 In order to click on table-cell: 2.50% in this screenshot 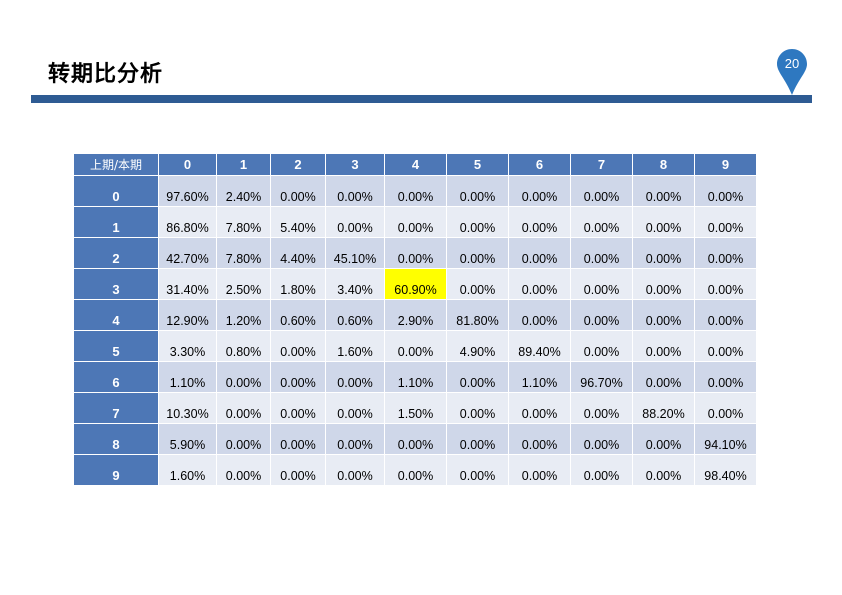, I will do `click(244, 284)`.